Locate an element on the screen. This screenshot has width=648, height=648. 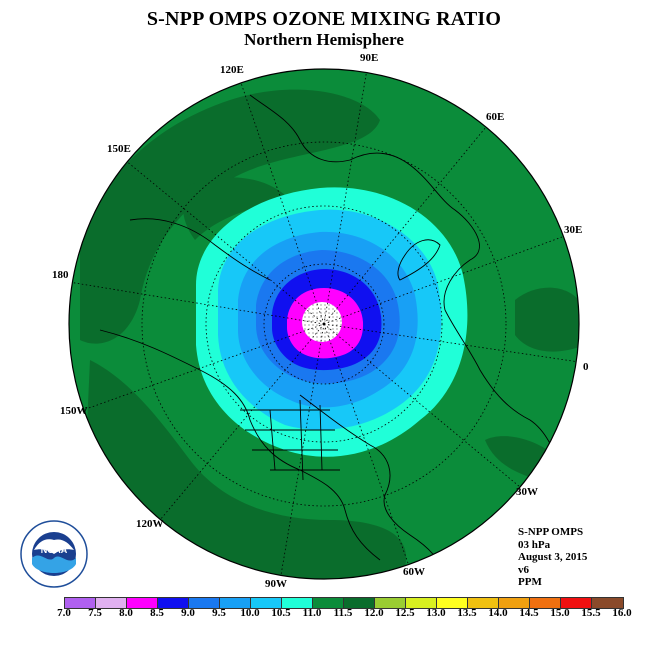
meridian-60w is located at coordinates (366, 445).